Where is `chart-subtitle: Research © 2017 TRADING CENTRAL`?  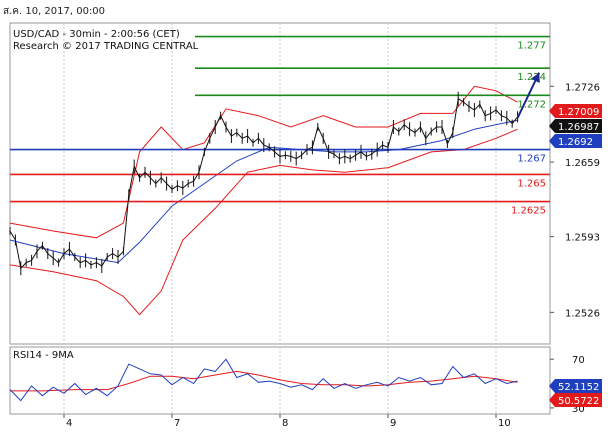 chart-subtitle: Research © 2017 TRADING CENTRAL is located at coordinates (106, 46).